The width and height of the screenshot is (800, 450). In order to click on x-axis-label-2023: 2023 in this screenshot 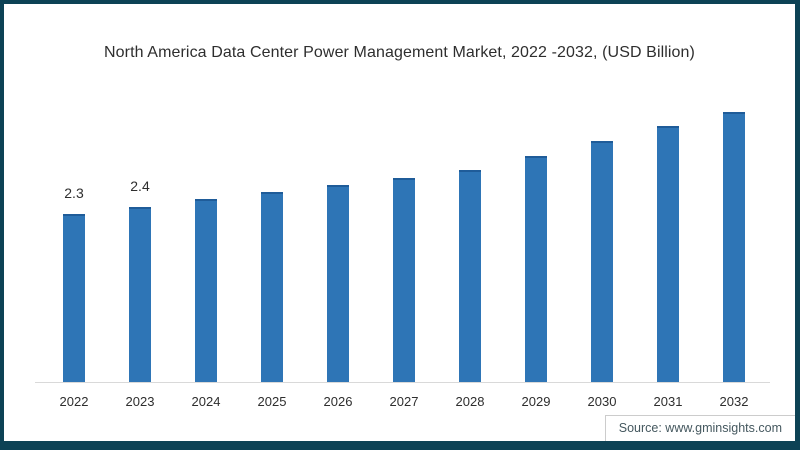, I will do `click(140, 401)`.